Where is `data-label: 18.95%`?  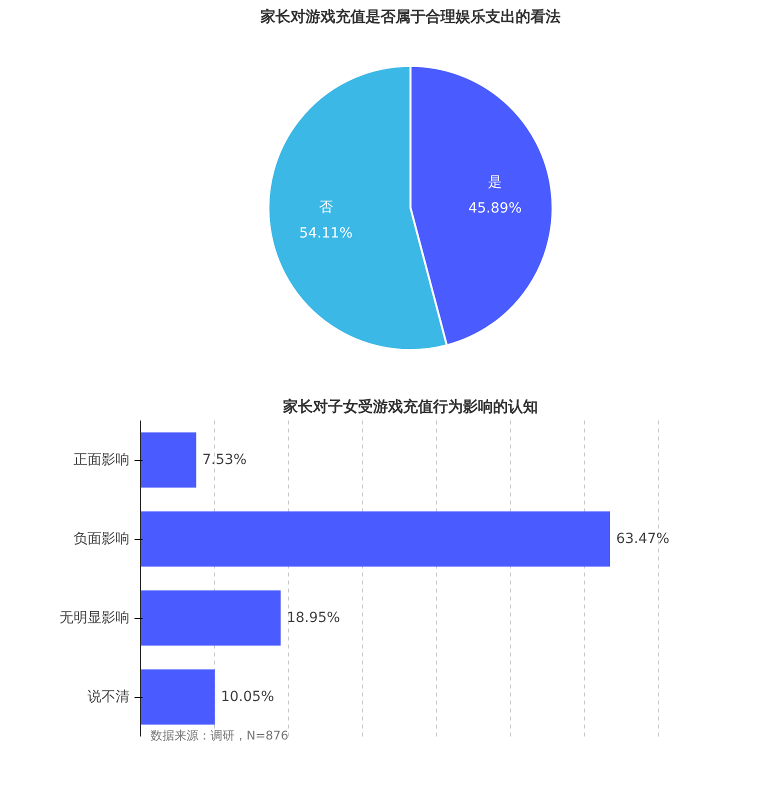 data-label: 18.95% is located at coordinates (313, 618).